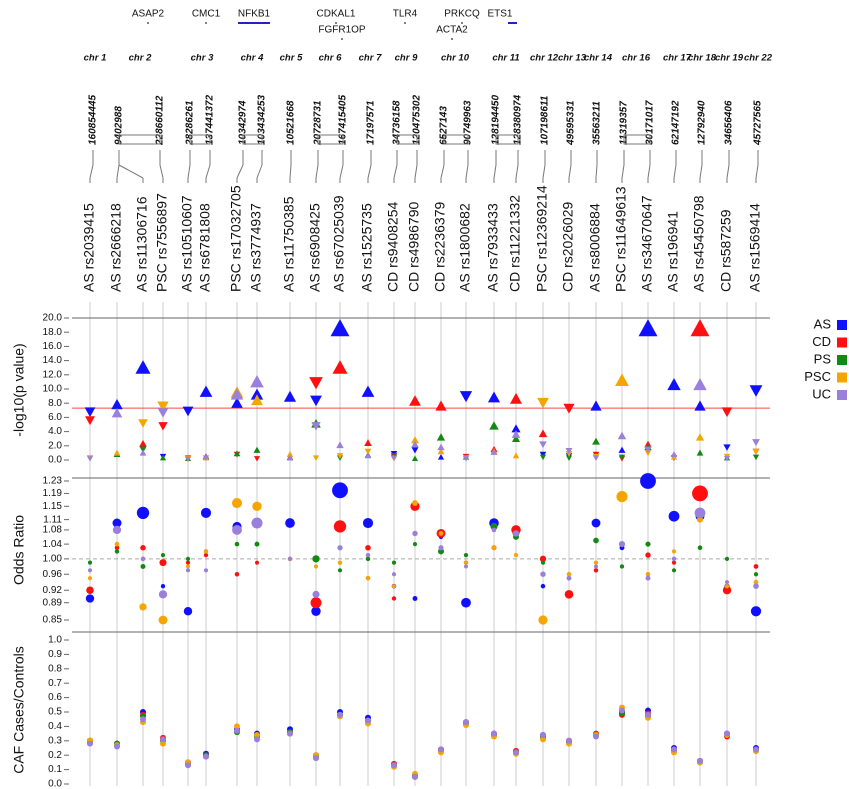 This screenshot has width=849, height=789. What do you see at coordinates (55, 403) in the screenshot?
I see `y-tick-label: 8.0` at bounding box center [55, 403].